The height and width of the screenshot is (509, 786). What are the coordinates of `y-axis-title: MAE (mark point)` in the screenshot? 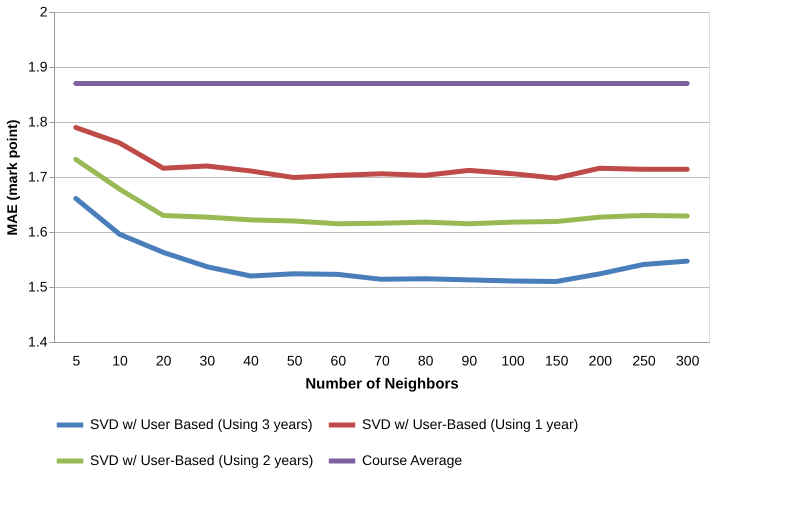 It's located at (12, 178).